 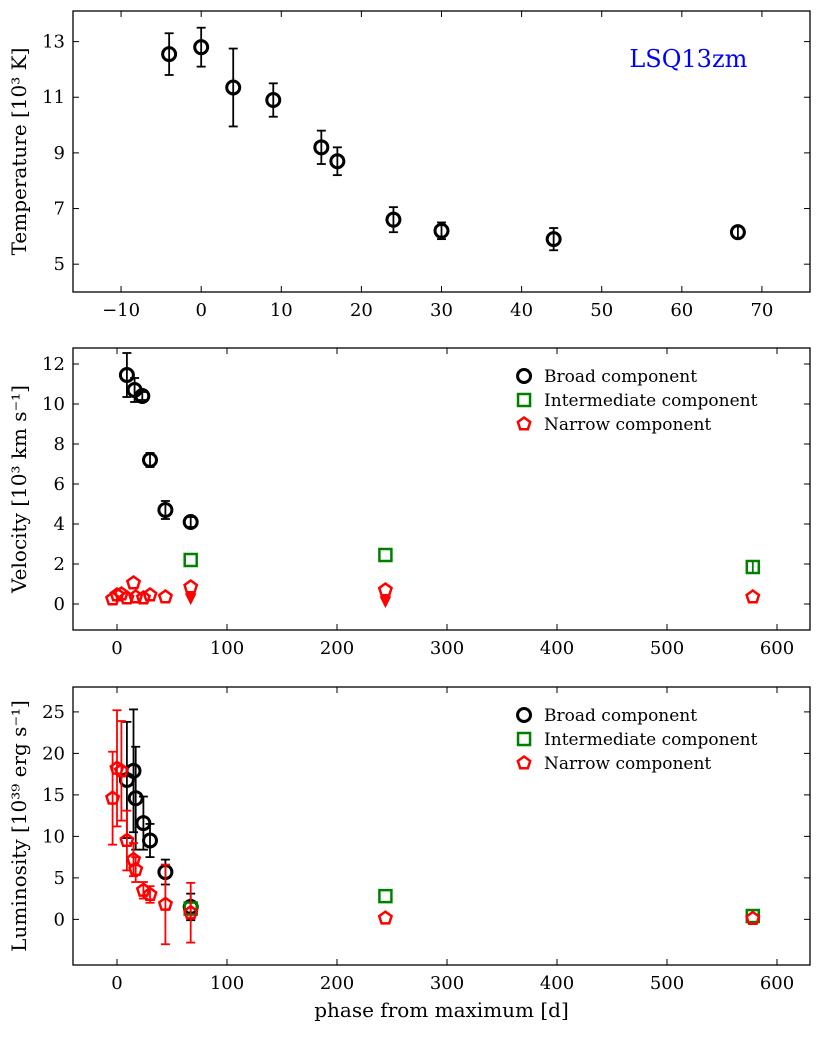 What do you see at coordinates (761, 310) in the screenshot?
I see `x-tick-label: 70` at bounding box center [761, 310].